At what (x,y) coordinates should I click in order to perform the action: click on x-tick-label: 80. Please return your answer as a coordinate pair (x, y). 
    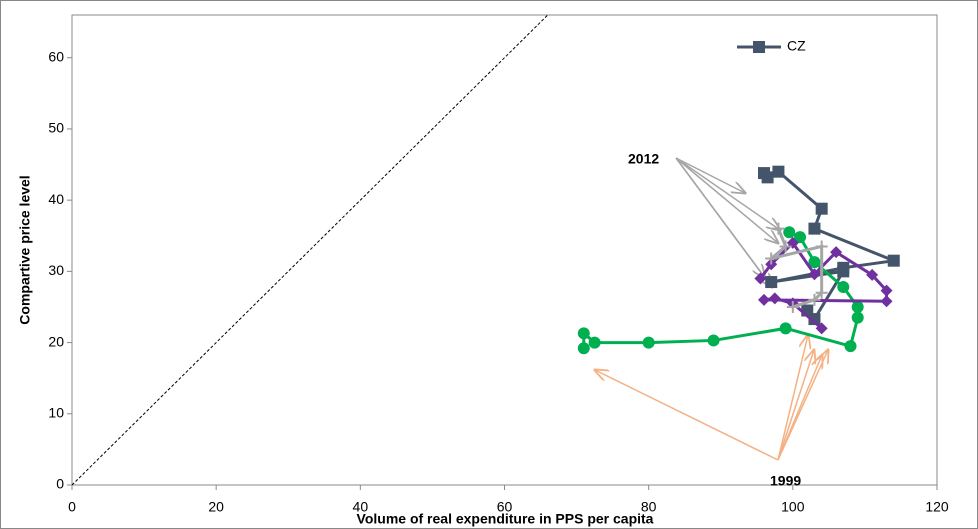
    Looking at the image, I should click on (649, 507).